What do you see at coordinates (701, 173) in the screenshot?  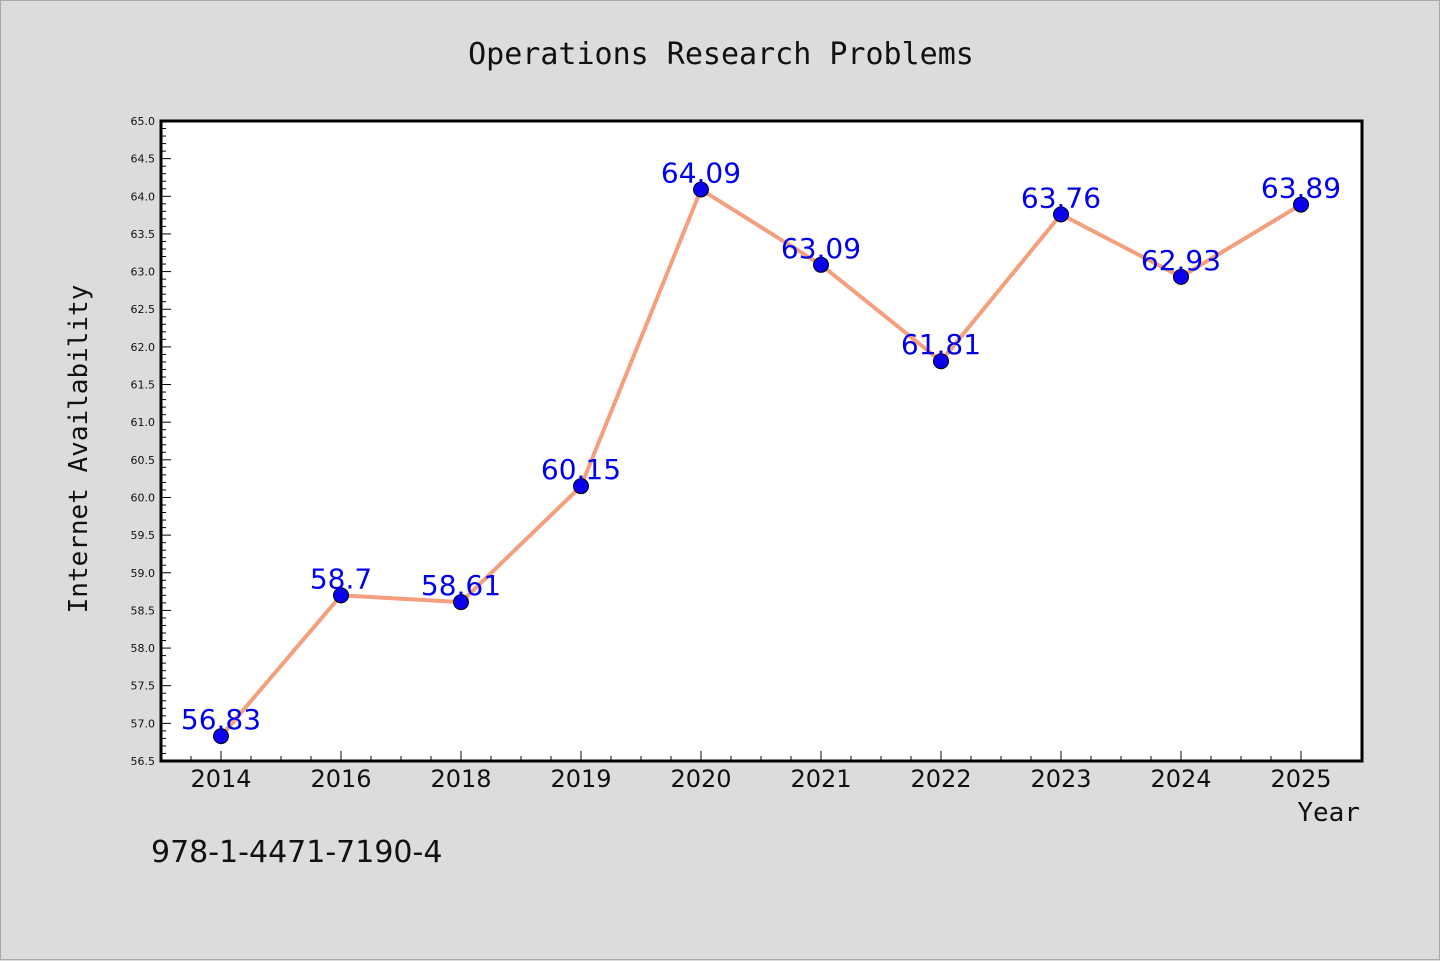 I see `data-label: 64.09` at bounding box center [701, 173].